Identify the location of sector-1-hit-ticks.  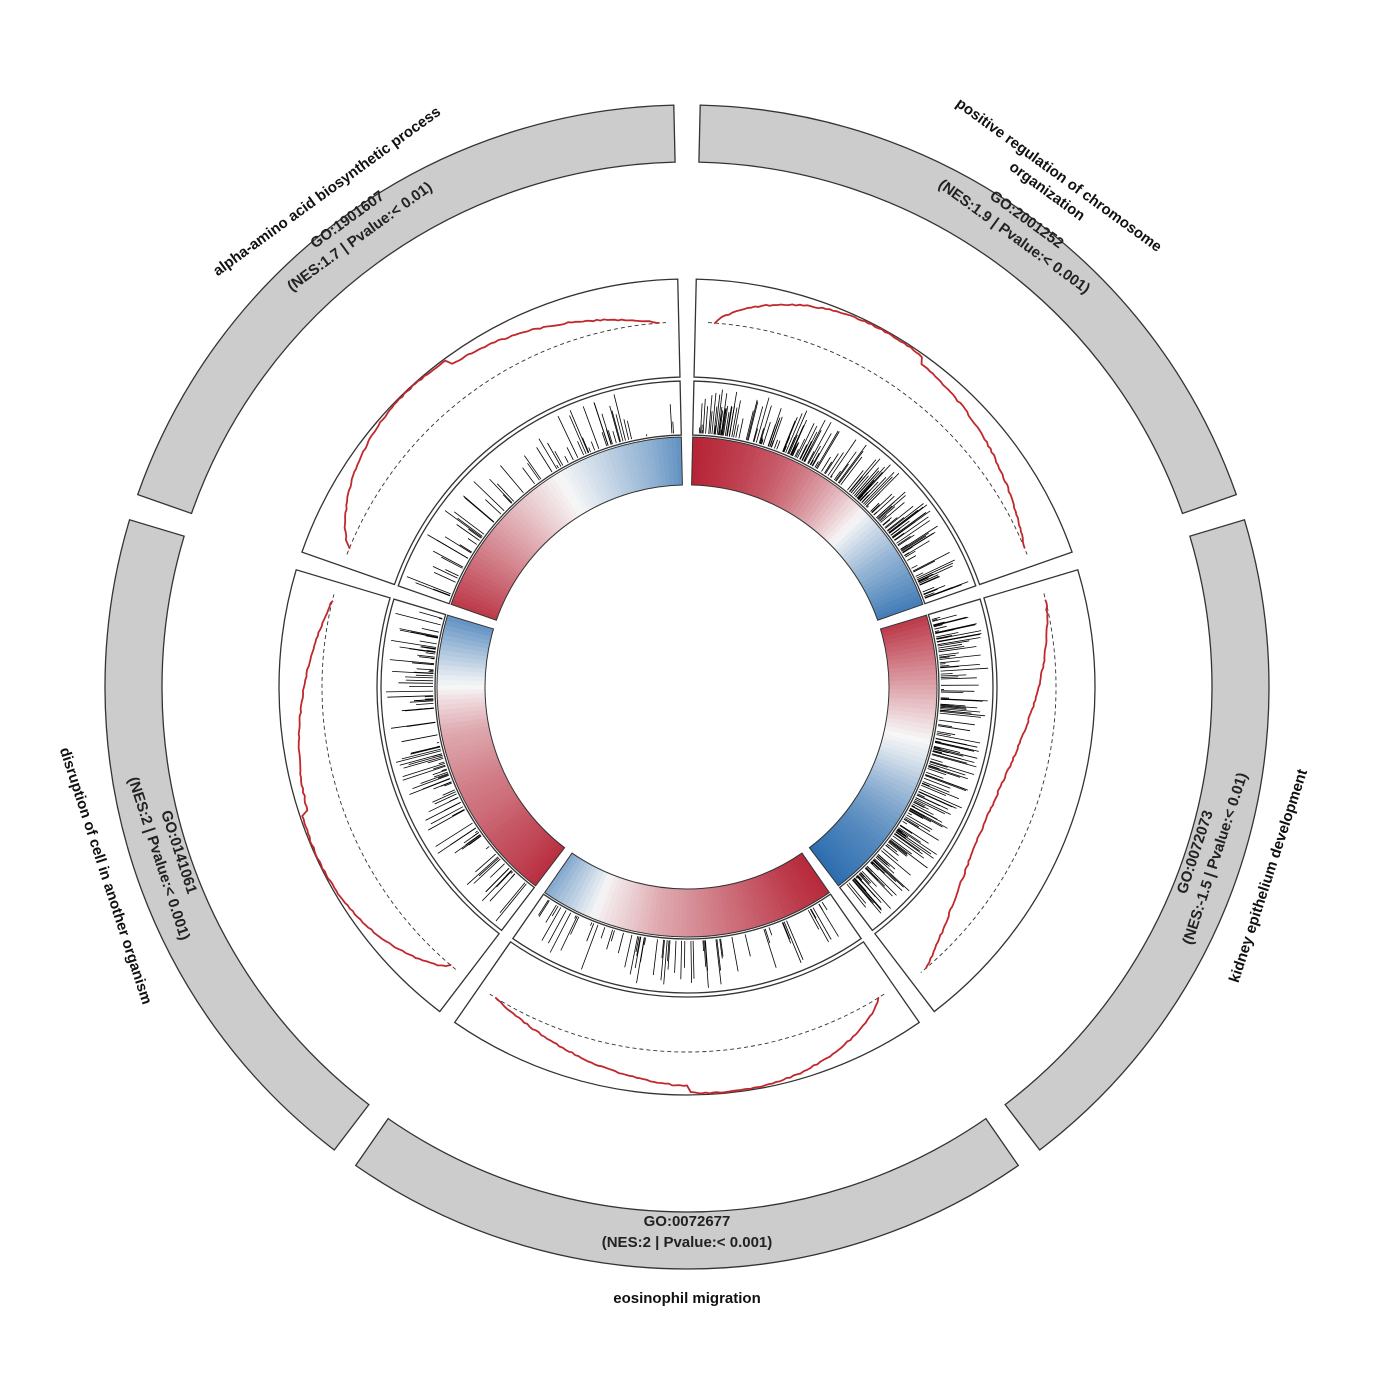
(833, 494).